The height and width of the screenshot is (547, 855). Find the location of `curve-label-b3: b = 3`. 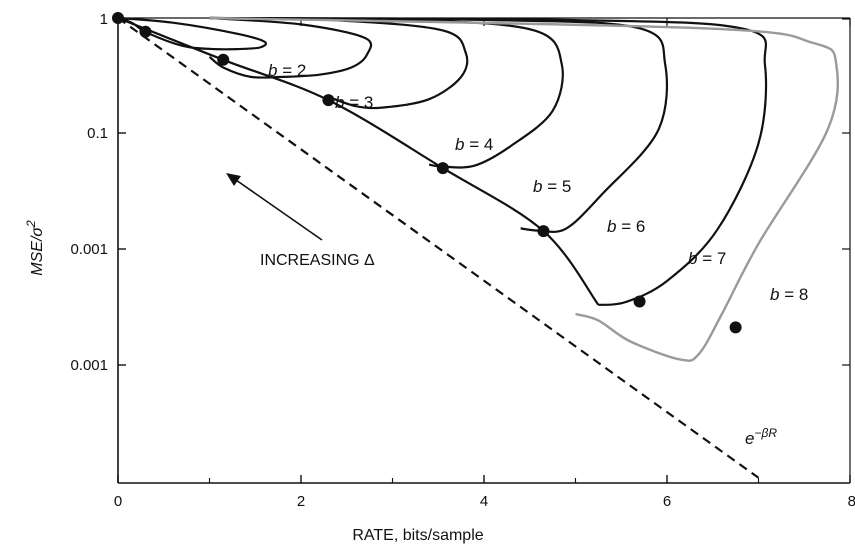

curve-label-b3: b = 3 is located at coordinates (354, 102).